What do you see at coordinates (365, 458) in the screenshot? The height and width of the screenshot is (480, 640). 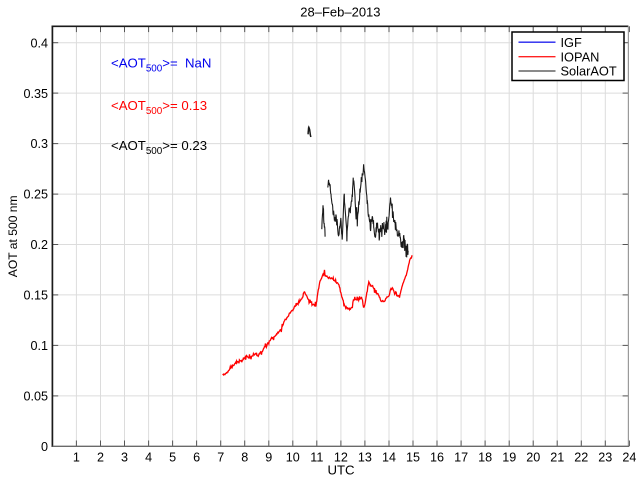 I see `svg-text: 13` at bounding box center [365, 458].